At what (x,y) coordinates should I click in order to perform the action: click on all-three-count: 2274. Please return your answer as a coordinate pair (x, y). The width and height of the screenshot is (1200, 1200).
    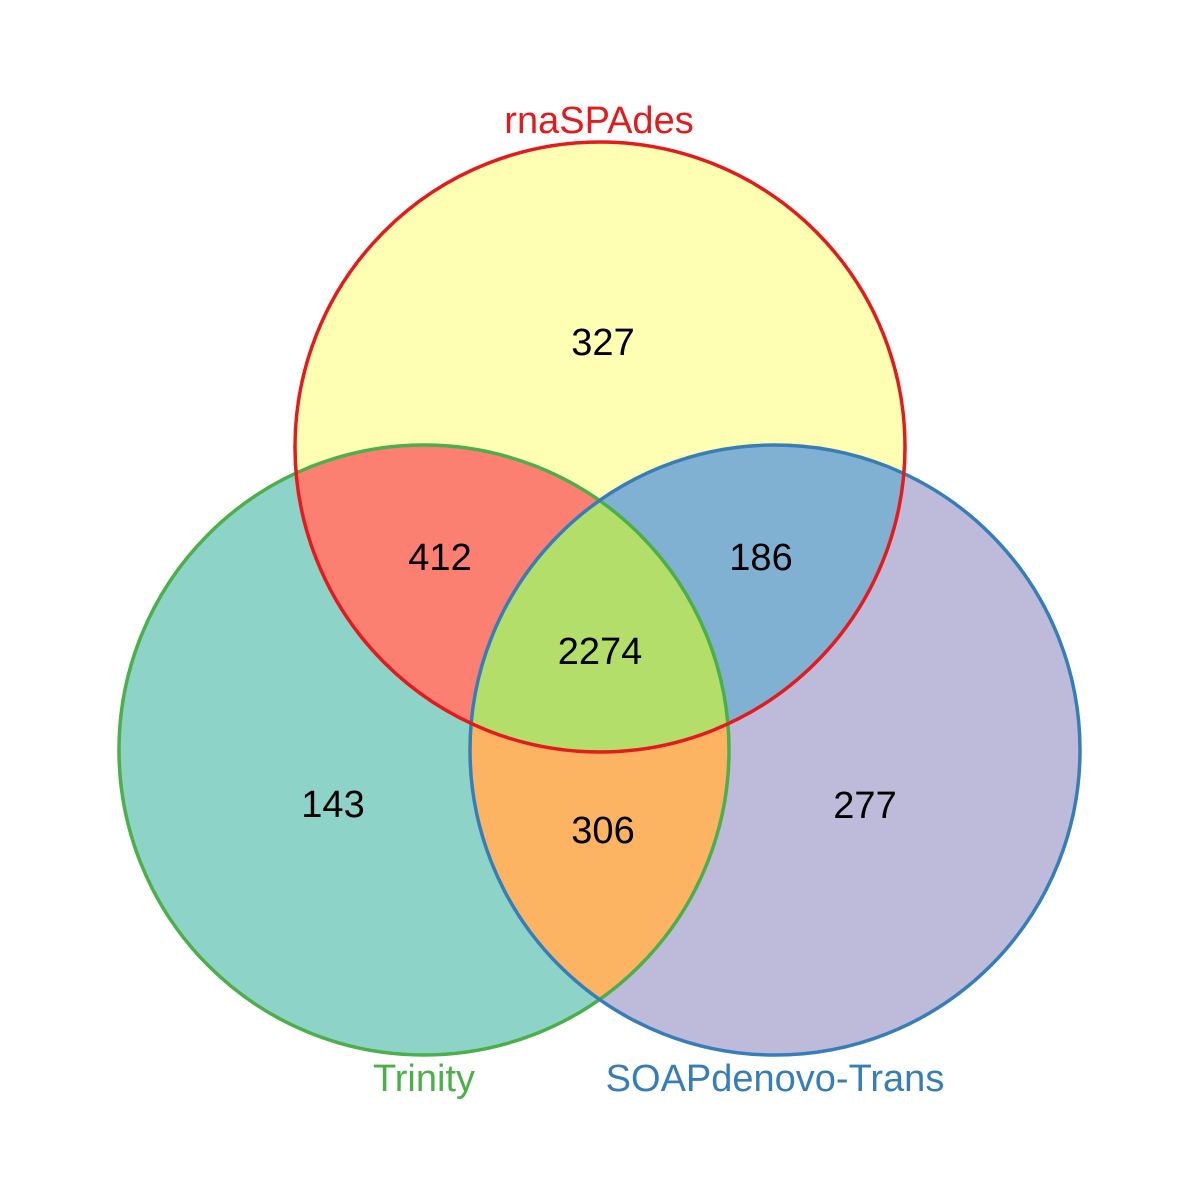
    Looking at the image, I should click on (600, 652).